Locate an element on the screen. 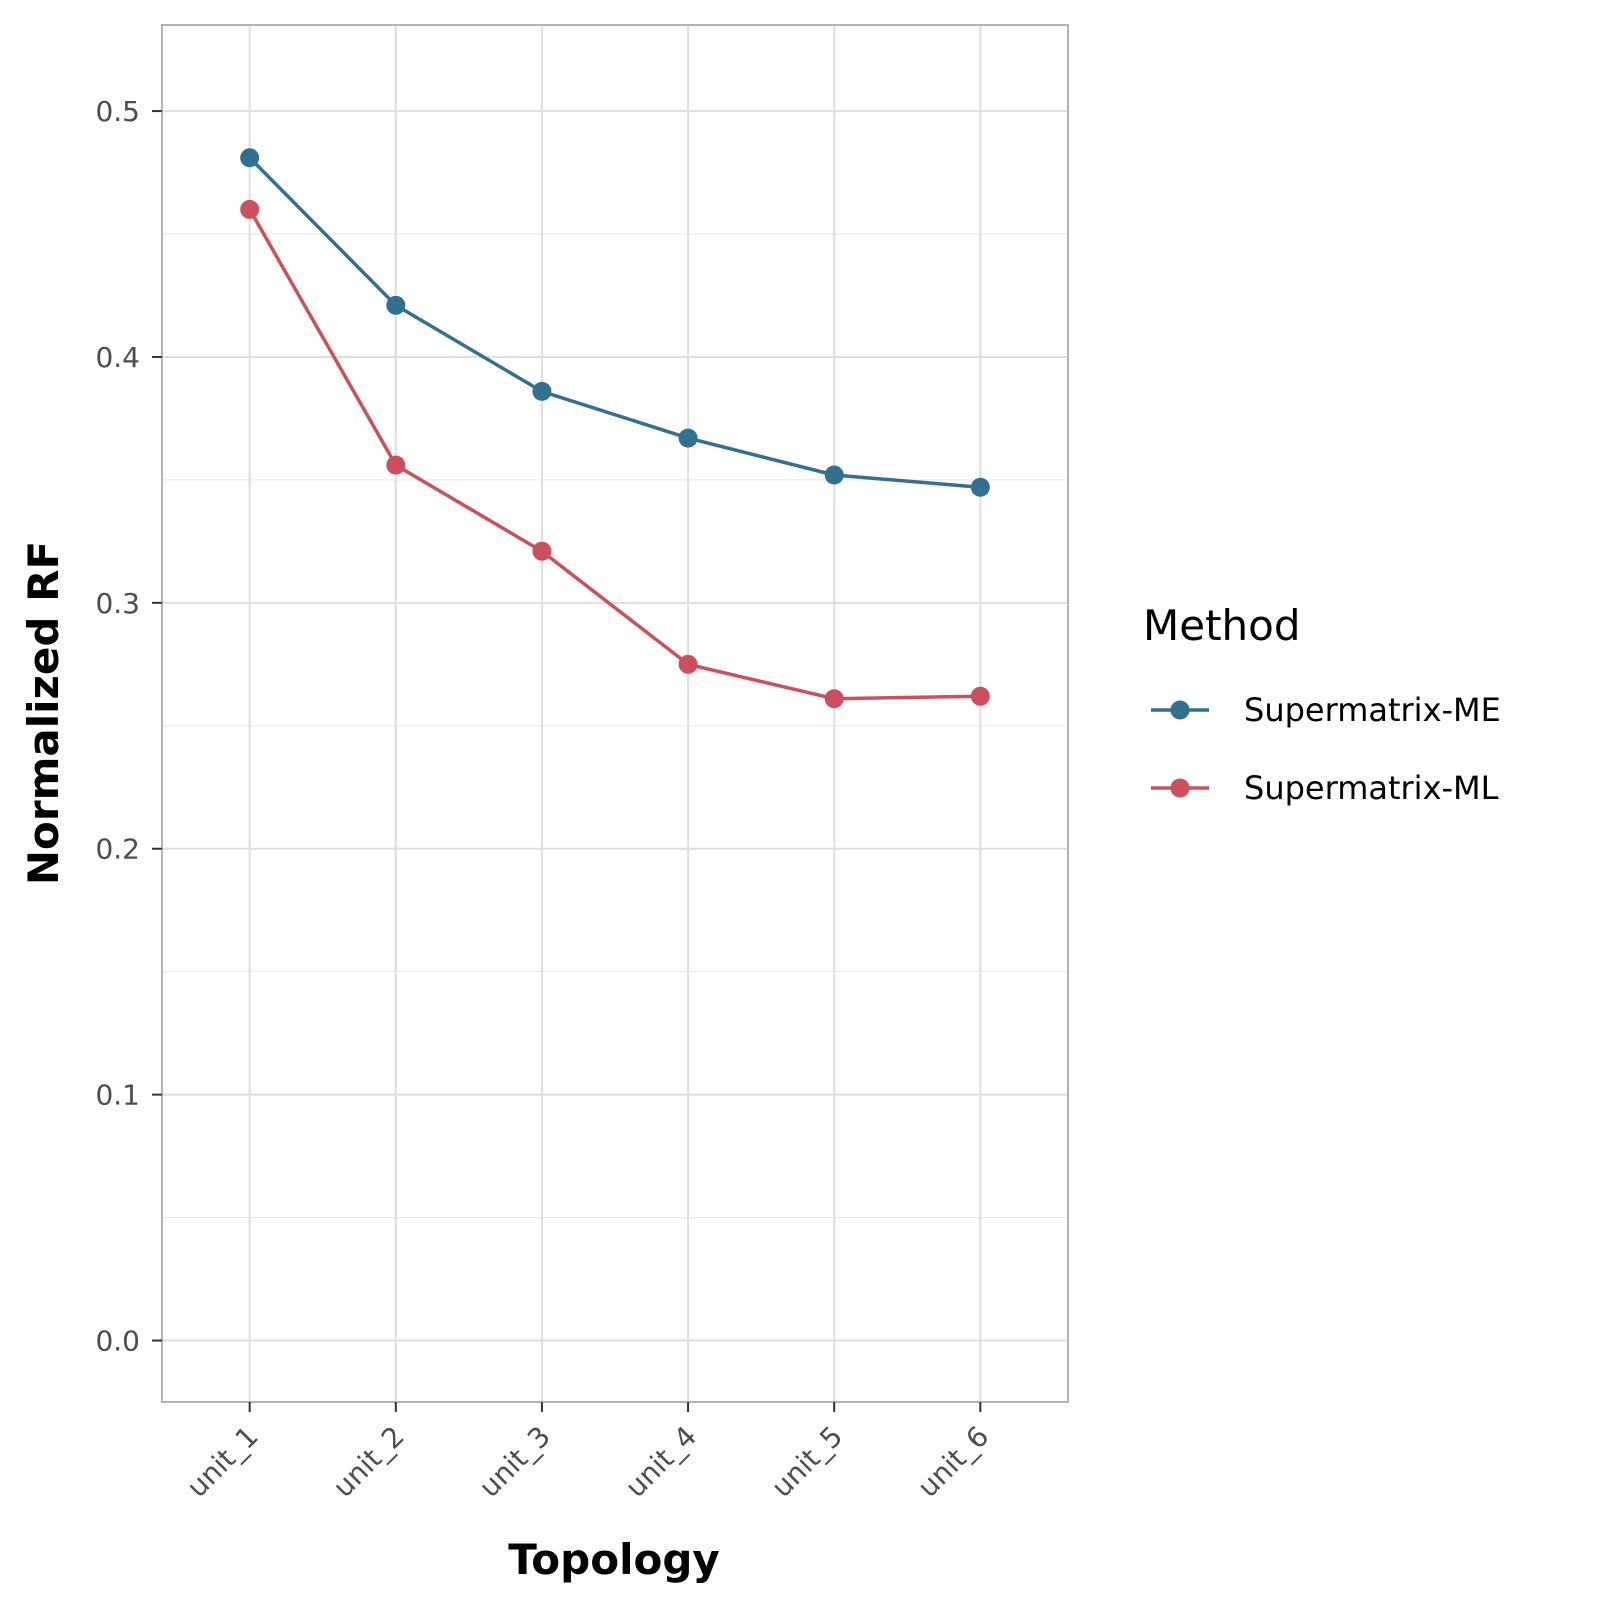  legend-item: Supermatrix-ML is located at coordinates (1325, 788).